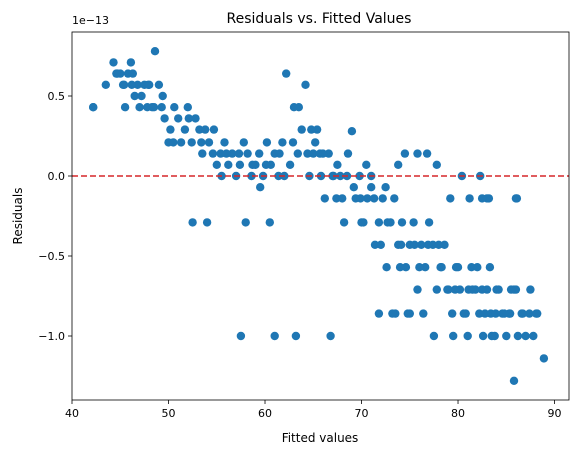  Describe the element at coordinates (319, 19) in the screenshot. I see `chart-title: Residuals vs. Fitted Values` at that location.